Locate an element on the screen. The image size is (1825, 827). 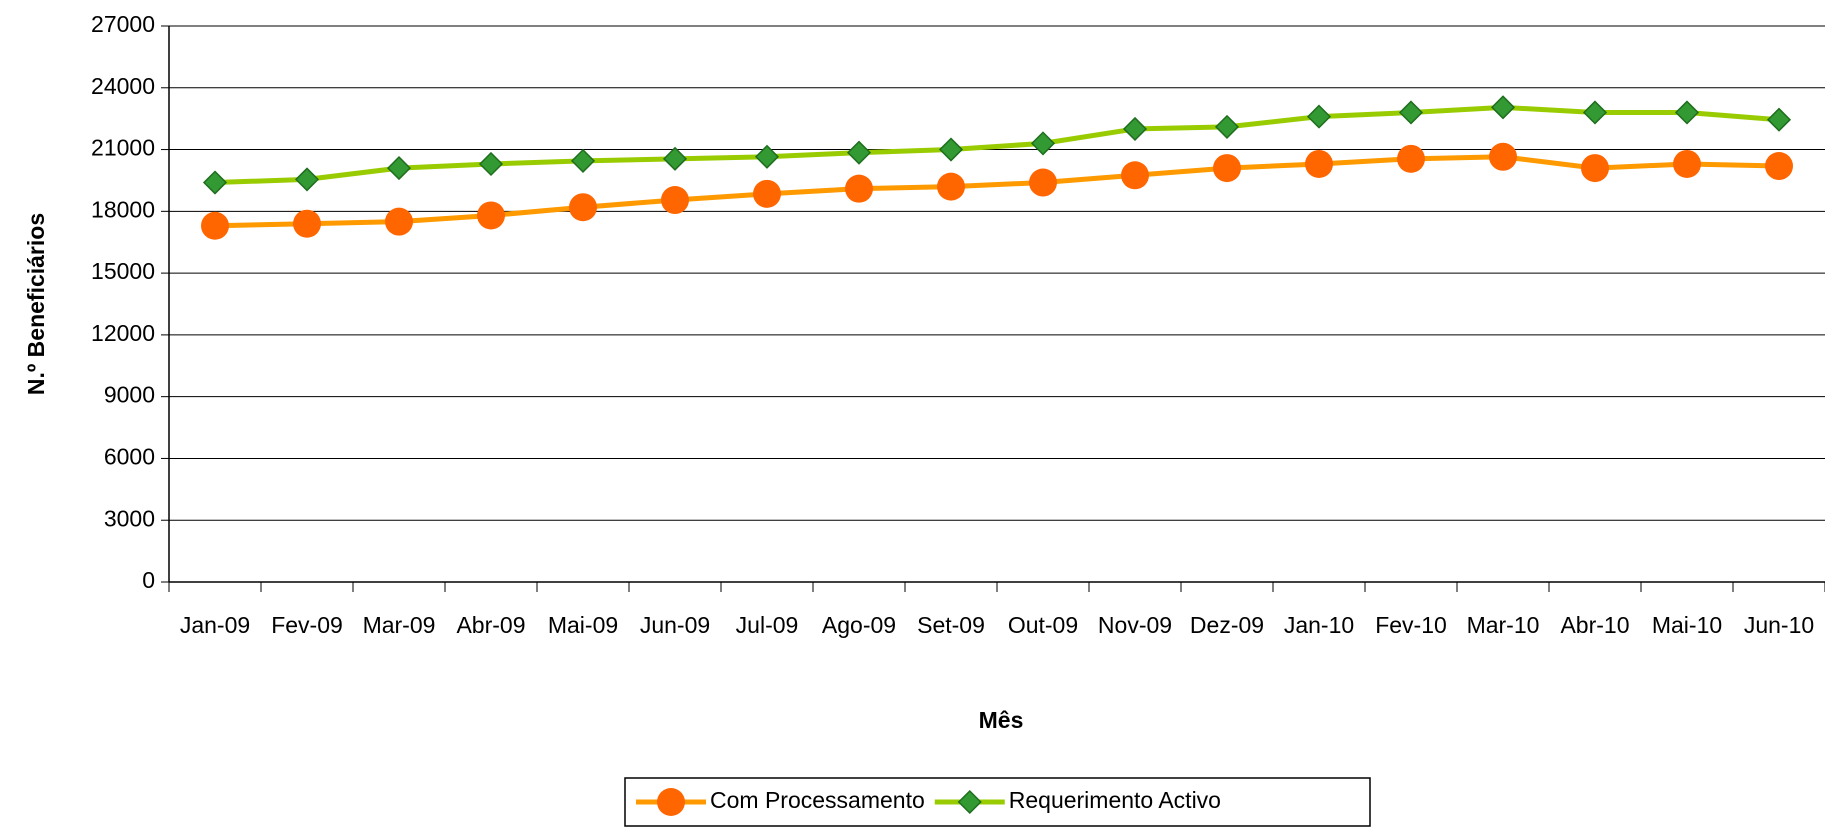
y-tick-label: 9000 is located at coordinates (129, 395).